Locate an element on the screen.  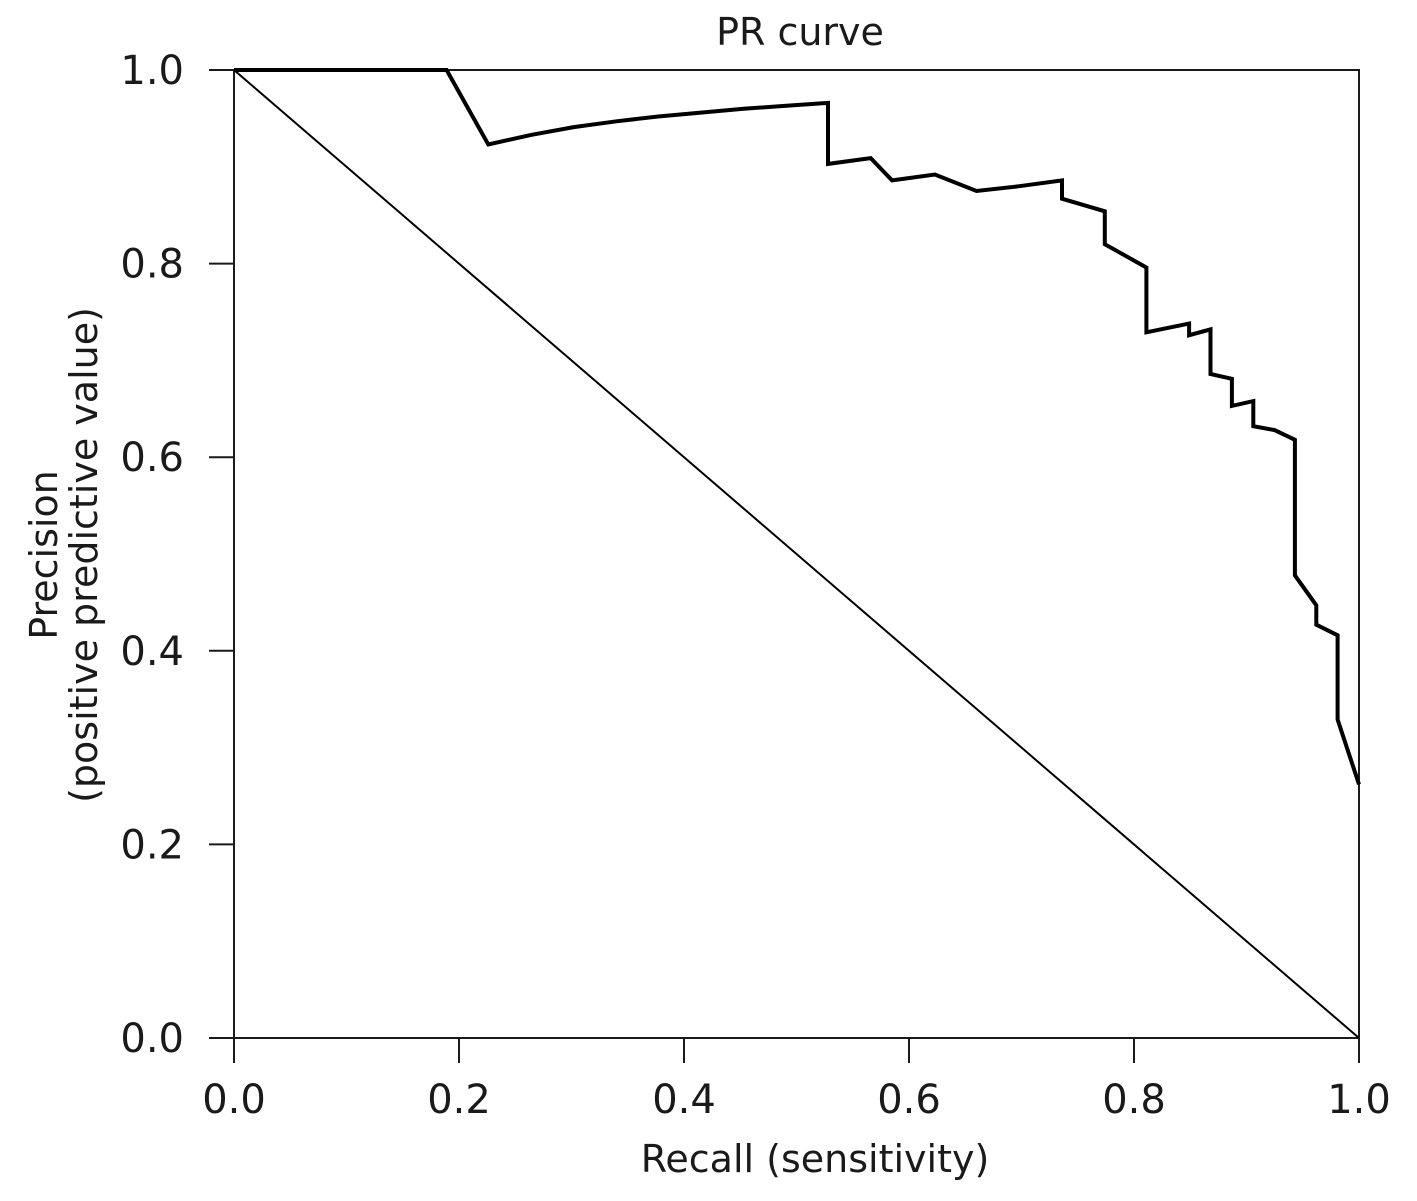
x-tick-label: 0.6 is located at coordinates (909, 1100).